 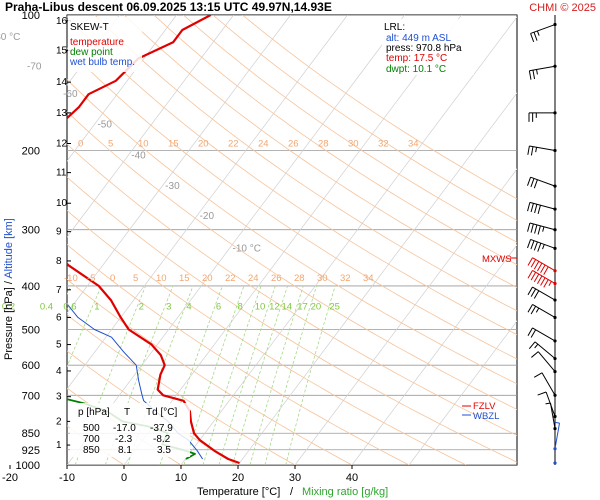 I want to click on legend-dew-point: dew point, so click(x=91, y=52).